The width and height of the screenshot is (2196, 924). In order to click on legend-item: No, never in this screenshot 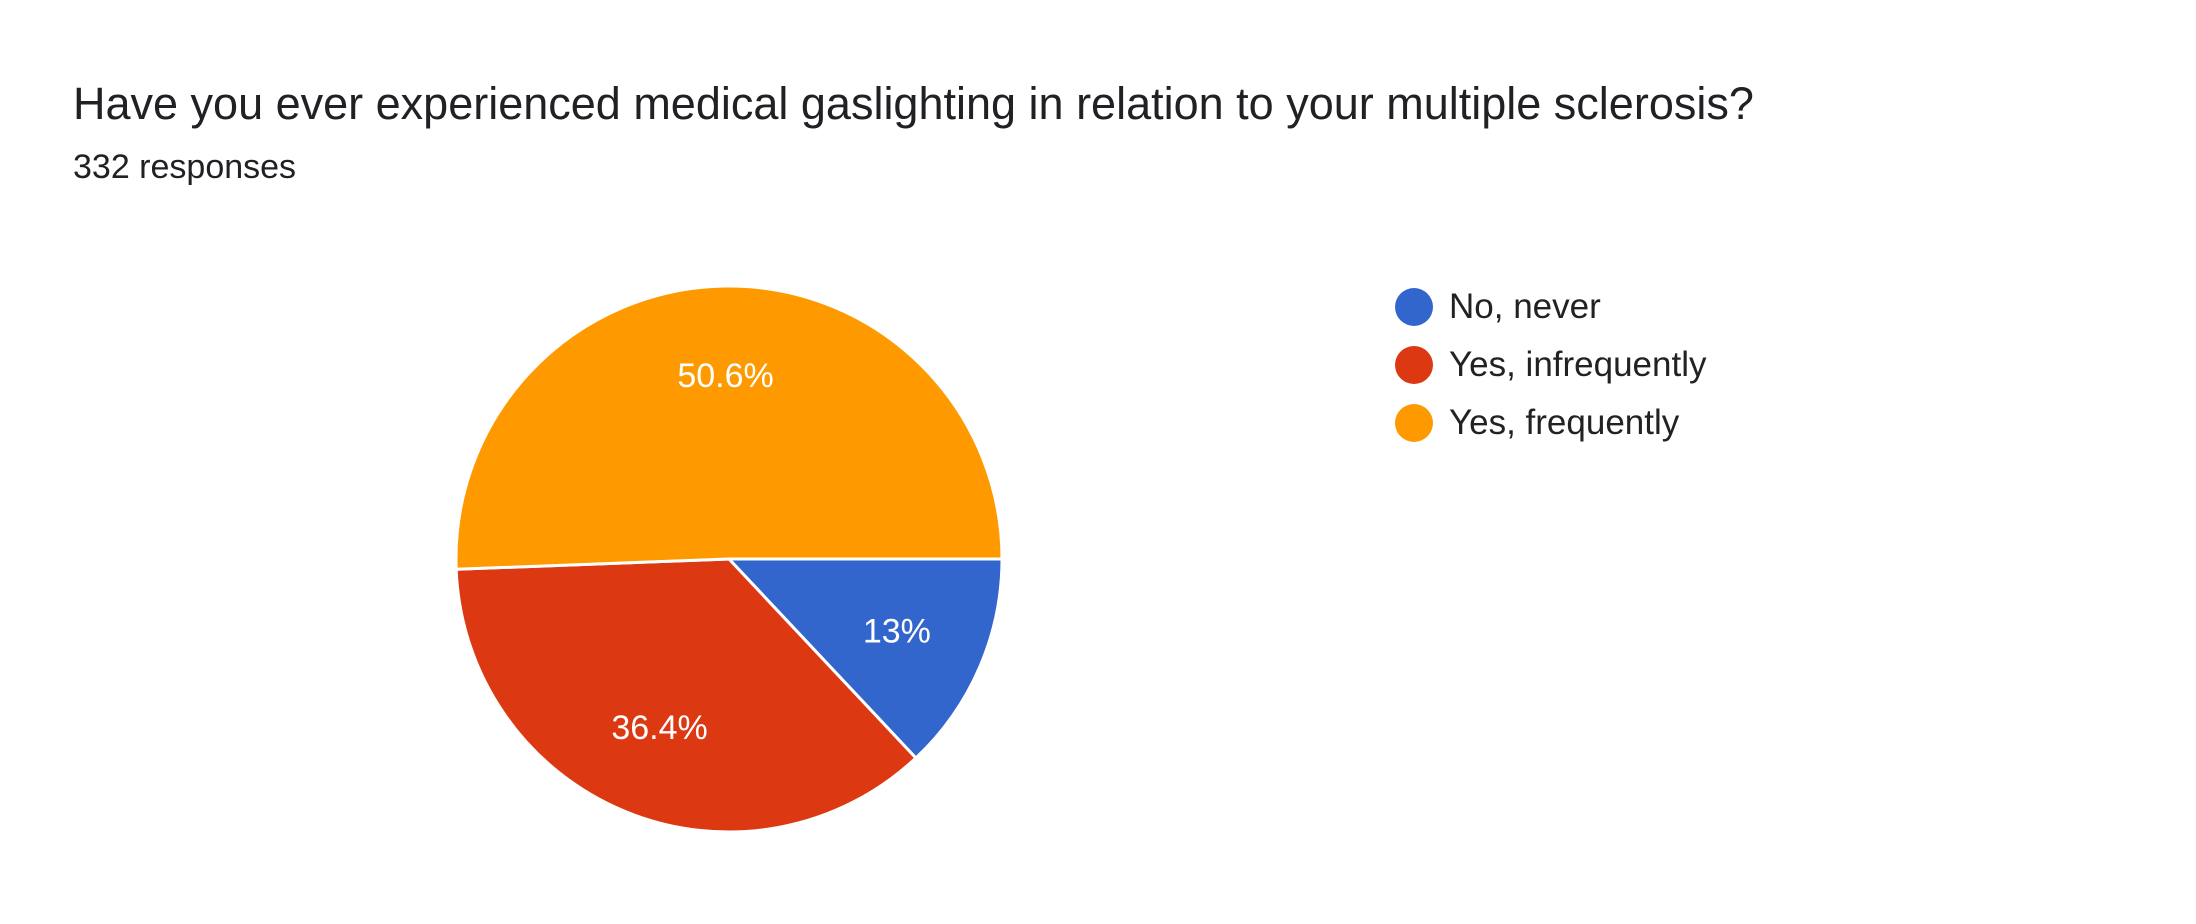, I will do `click(1551, 307)`.